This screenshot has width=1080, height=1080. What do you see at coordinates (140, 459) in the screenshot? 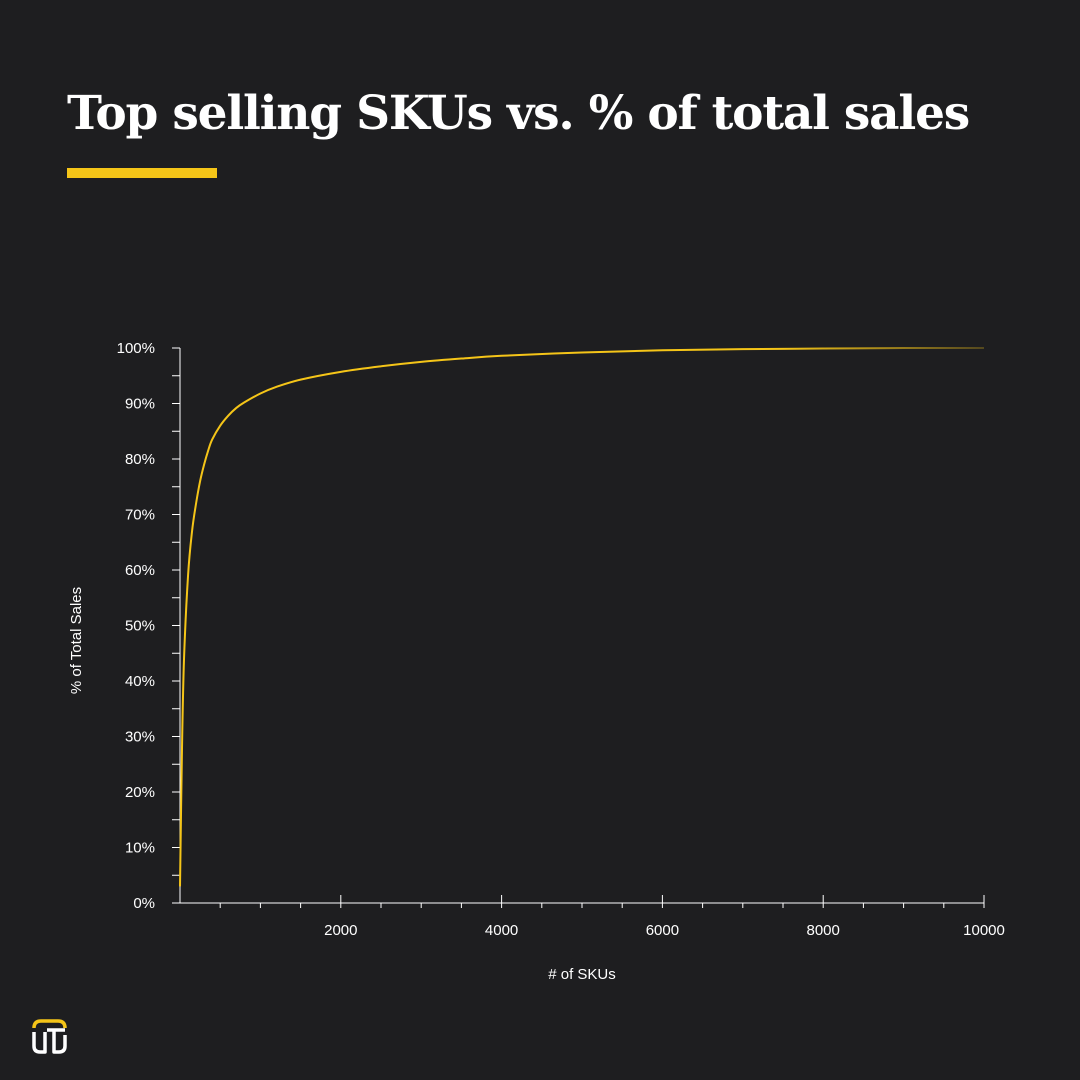
I see `y-tick-label: 80%` at bounding box center [140, 459].